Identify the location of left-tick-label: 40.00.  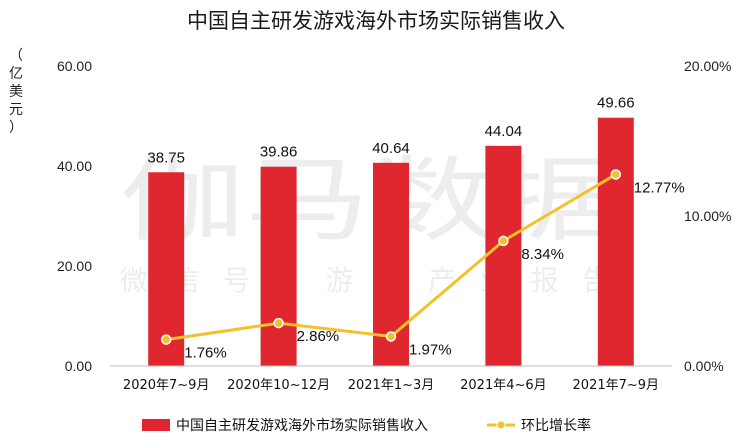
(74, 166).